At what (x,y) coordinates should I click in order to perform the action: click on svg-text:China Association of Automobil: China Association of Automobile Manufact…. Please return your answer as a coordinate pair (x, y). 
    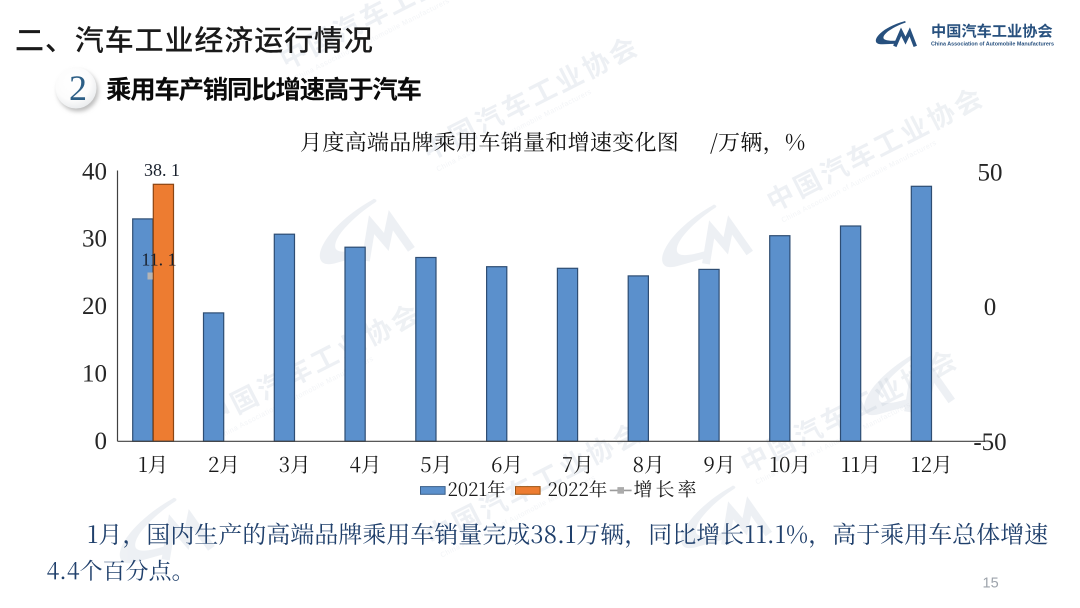
    Looking at the image, I should click on (992, 45).